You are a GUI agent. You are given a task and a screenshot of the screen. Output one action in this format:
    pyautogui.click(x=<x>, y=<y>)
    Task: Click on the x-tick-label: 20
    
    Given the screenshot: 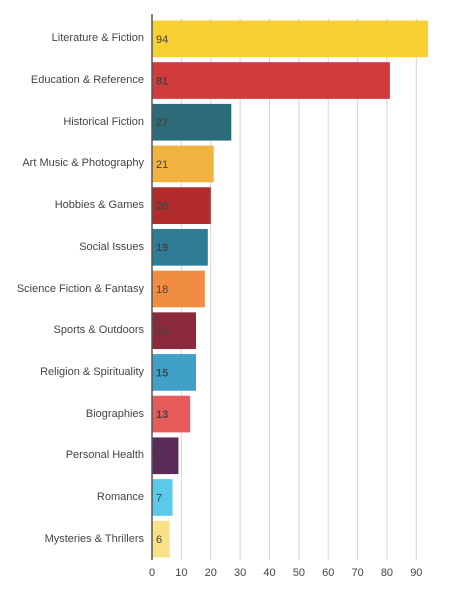 What is the action you would take?
    pyautogui.click(x=211, y=573)
    